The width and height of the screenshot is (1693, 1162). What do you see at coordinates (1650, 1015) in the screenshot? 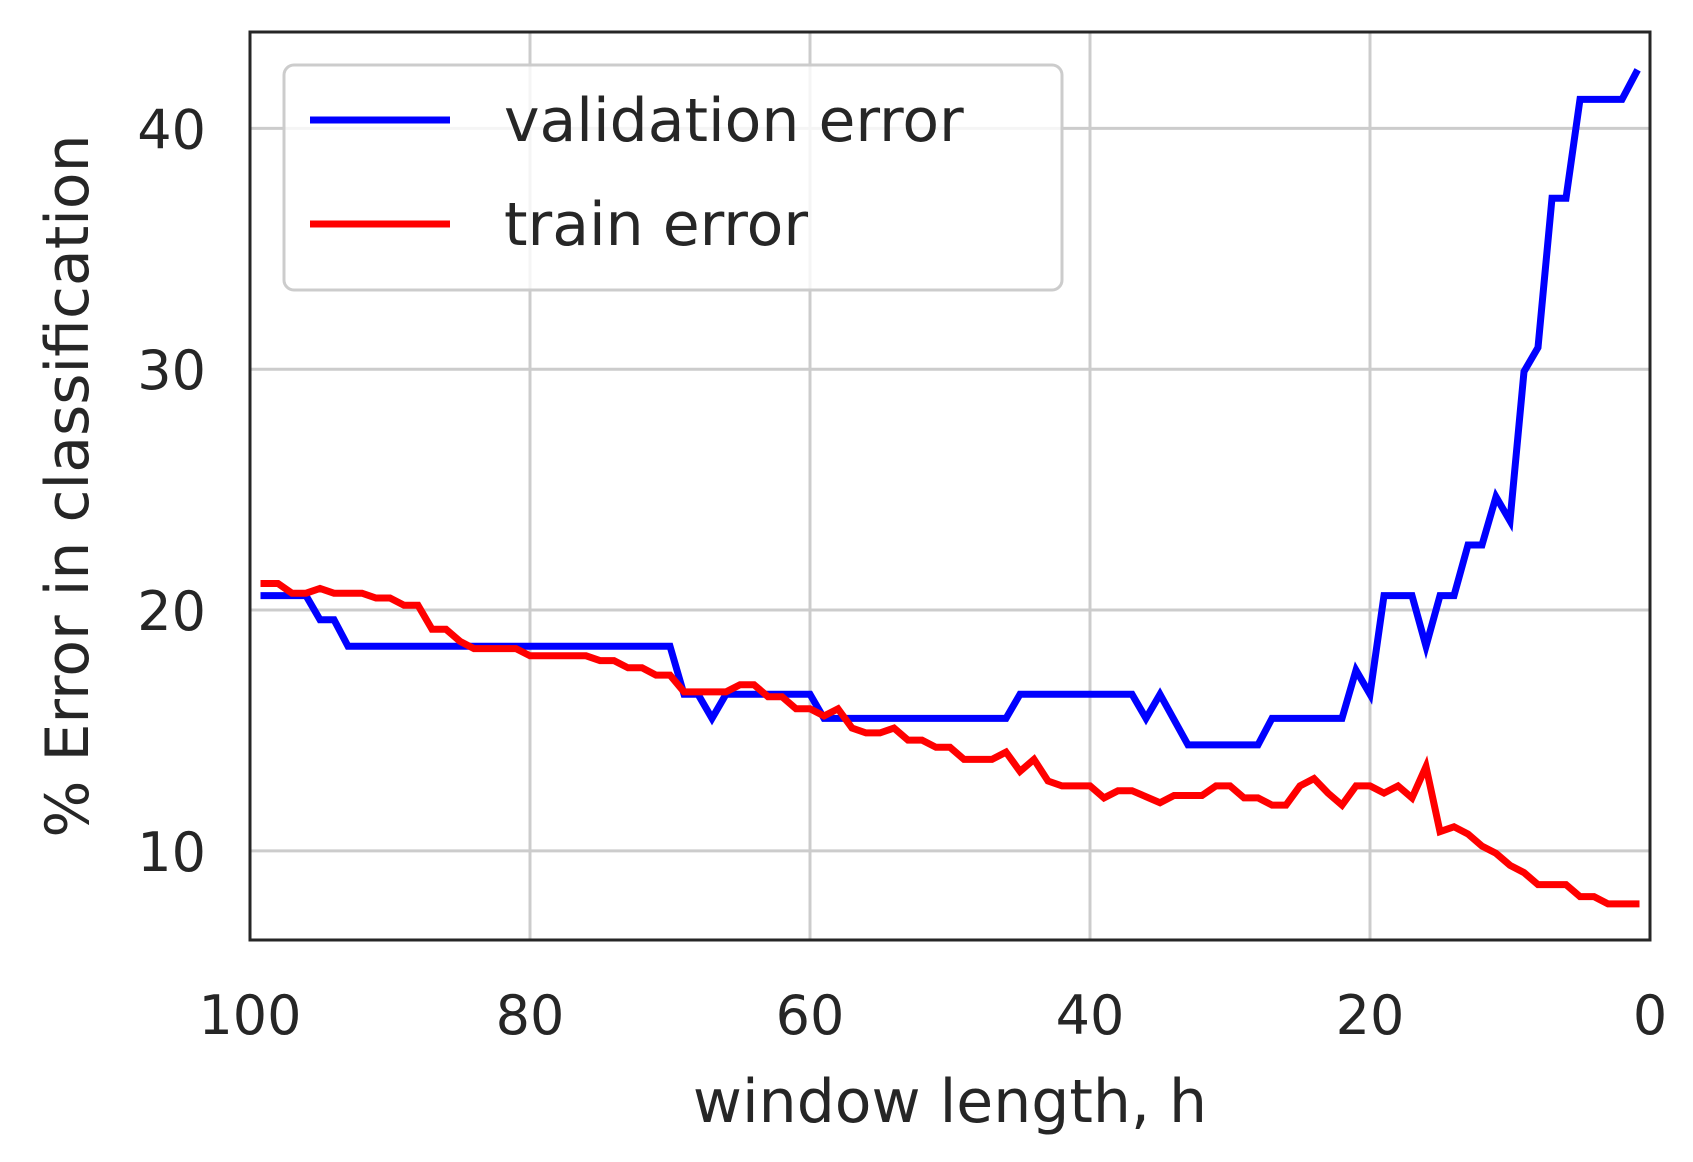
I see `x-tick-label: 0` at bounding box center [1650, 1015].